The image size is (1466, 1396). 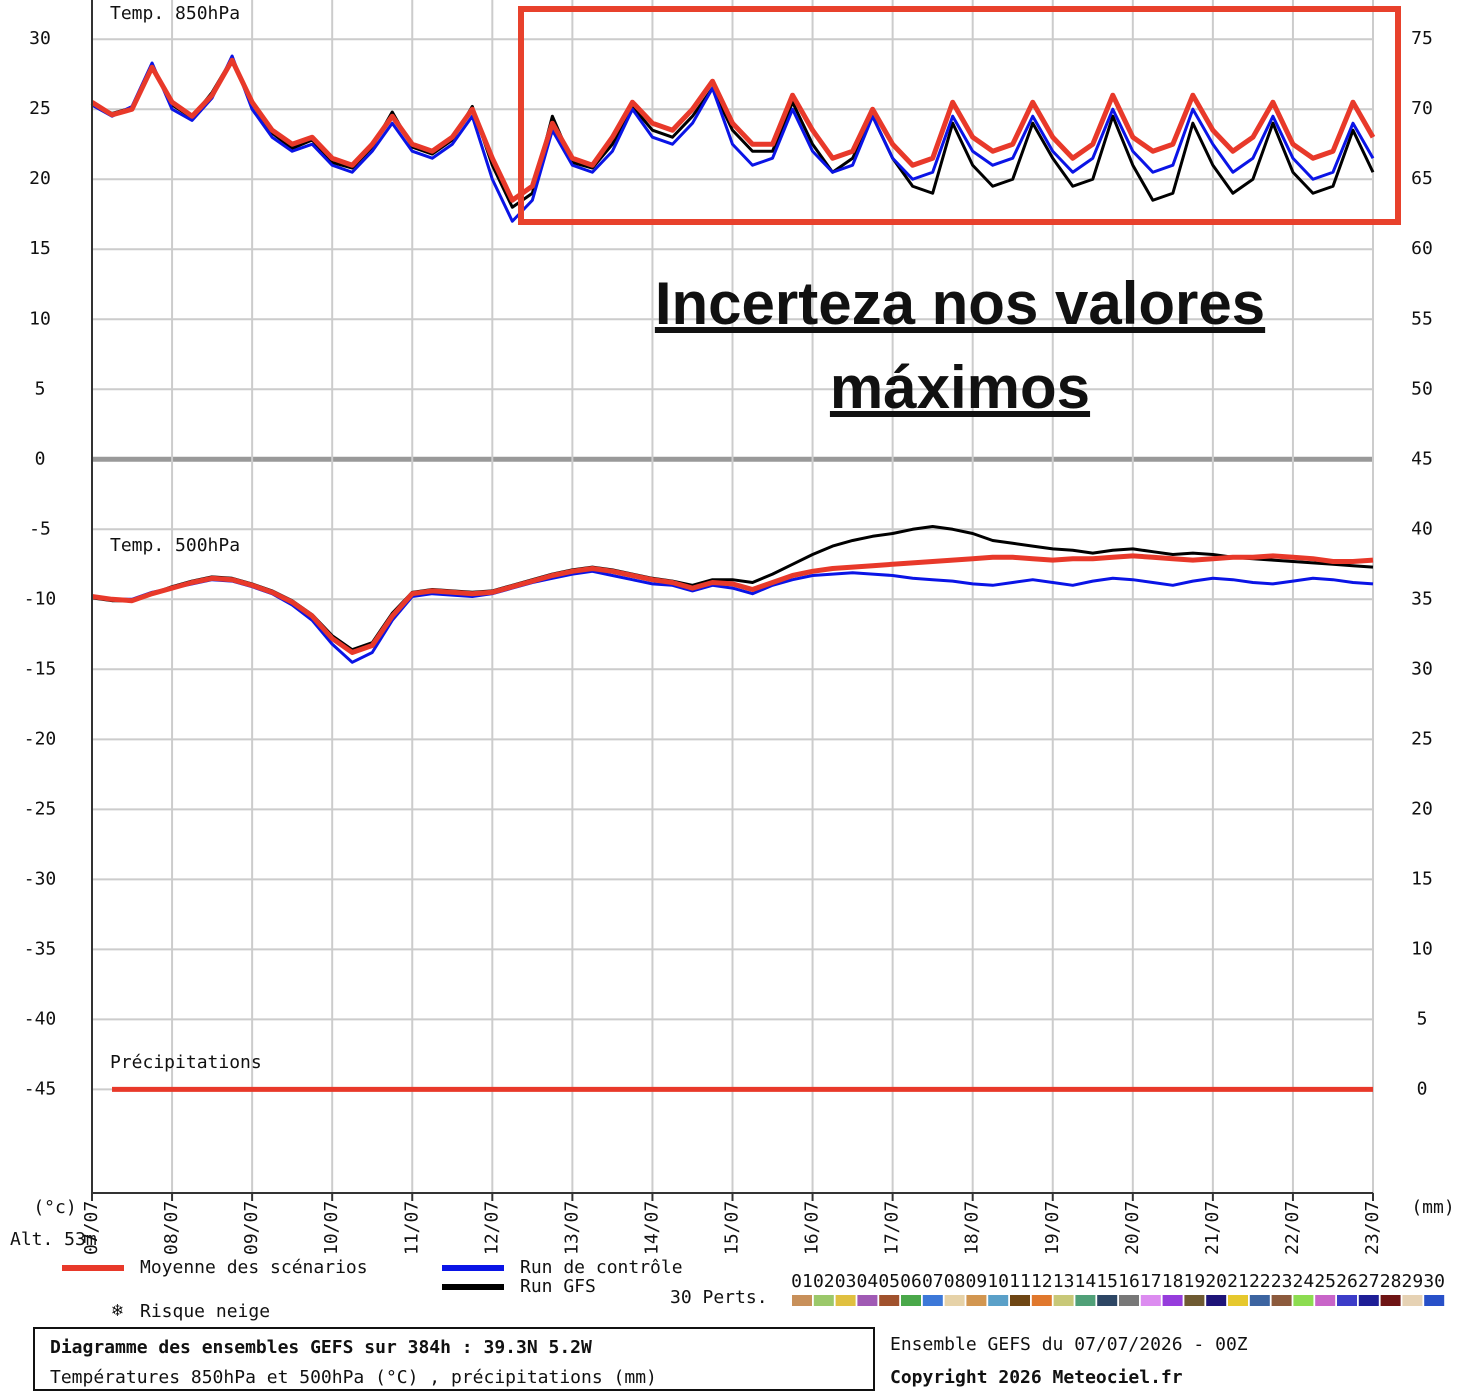 I want to click on pert-label: 06, so click(x=911, y=1281).